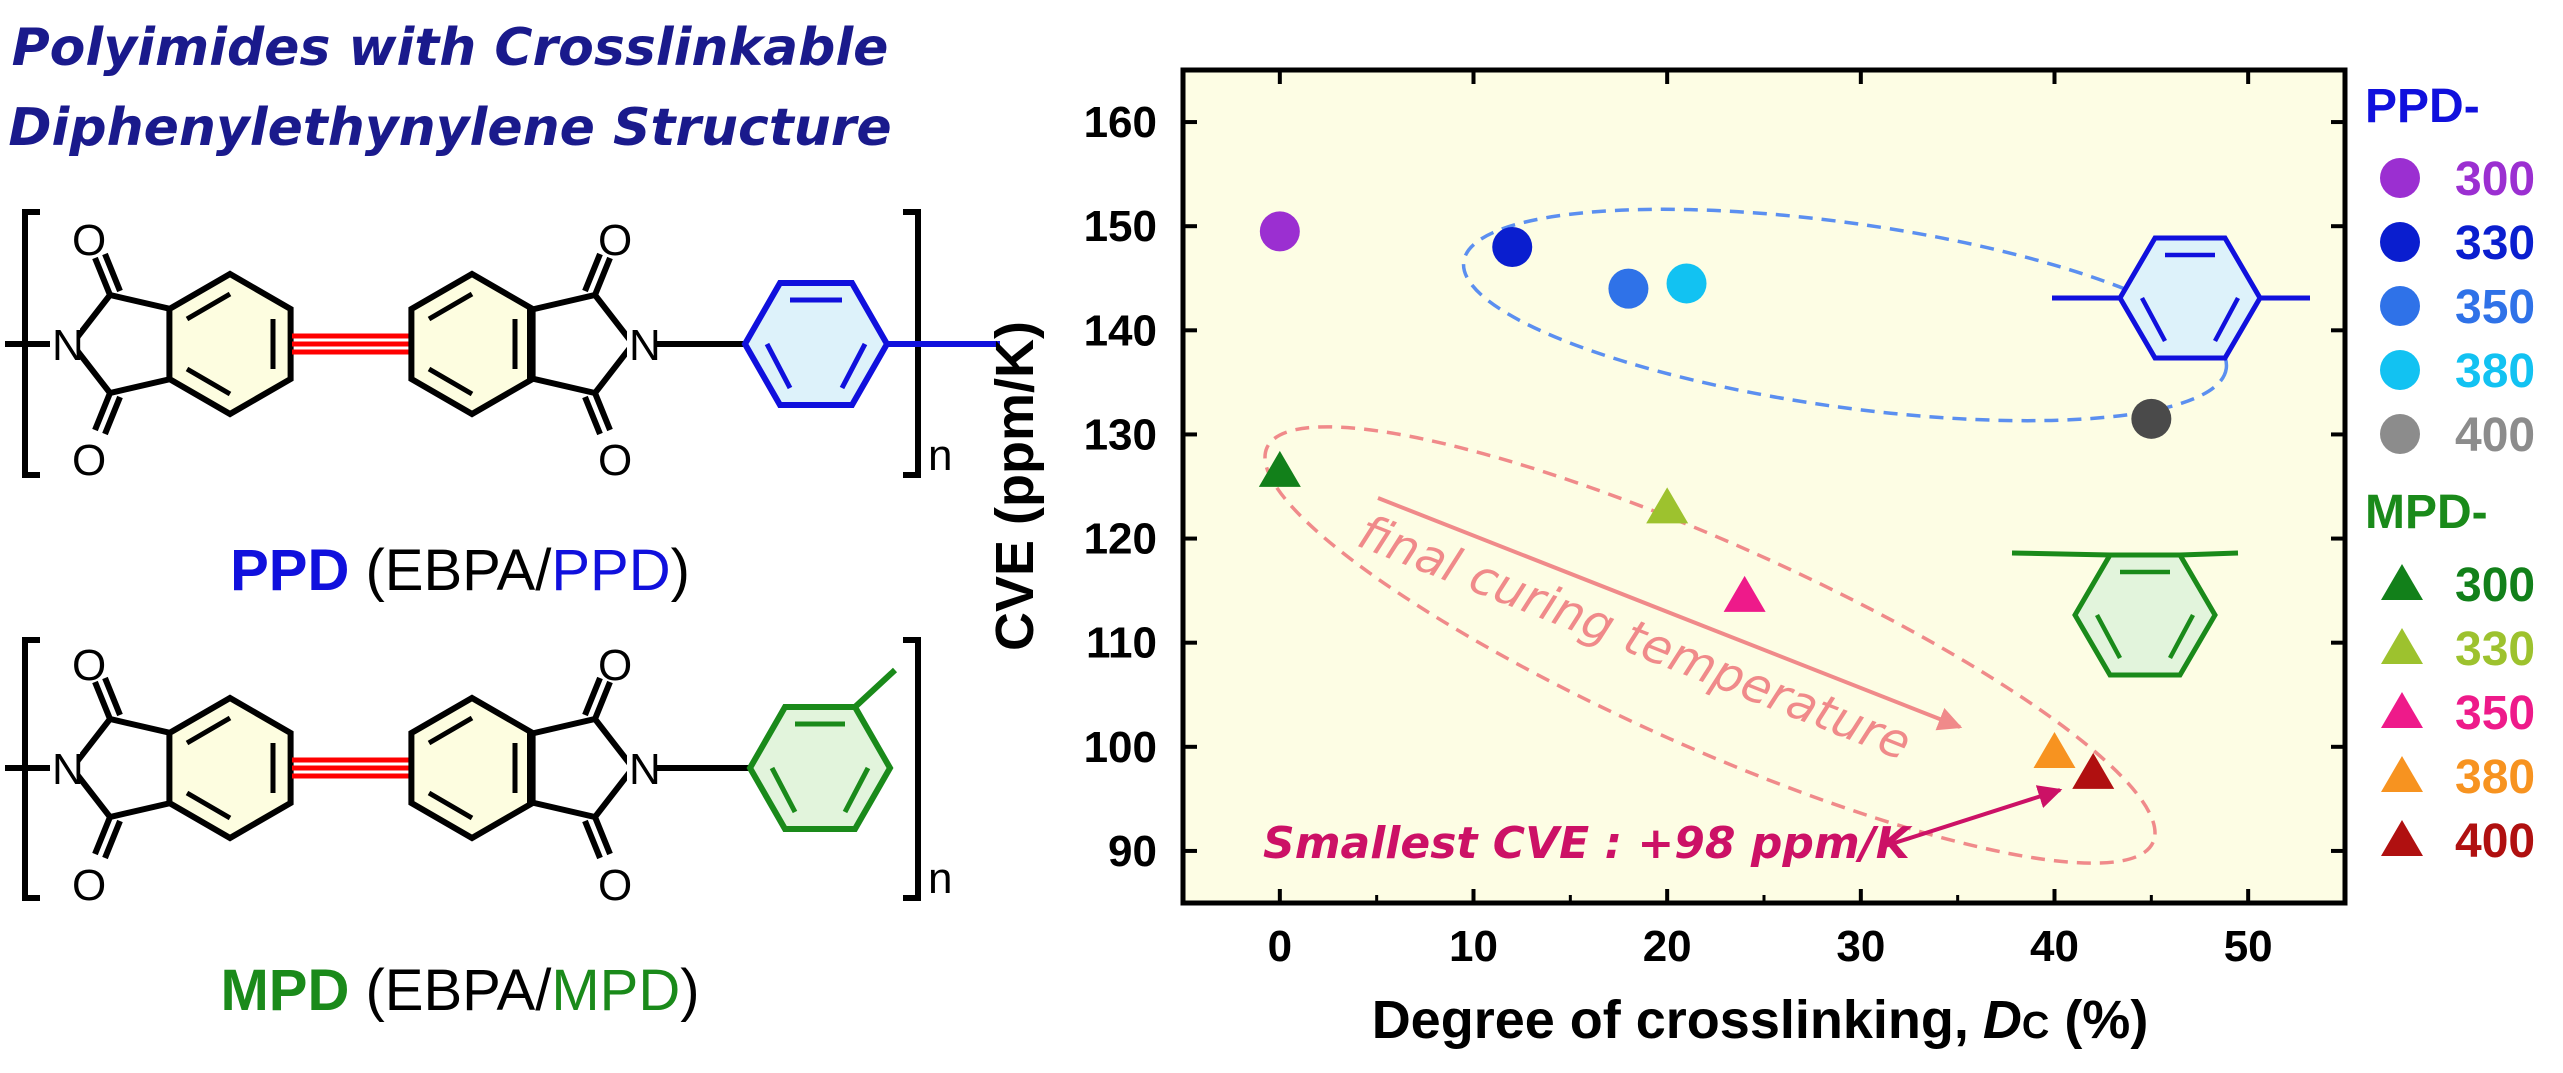  What do you see at coordinates (1670, 613) in the screenshot?
I see `curing-arrow` at bounding box center [1670, 613].